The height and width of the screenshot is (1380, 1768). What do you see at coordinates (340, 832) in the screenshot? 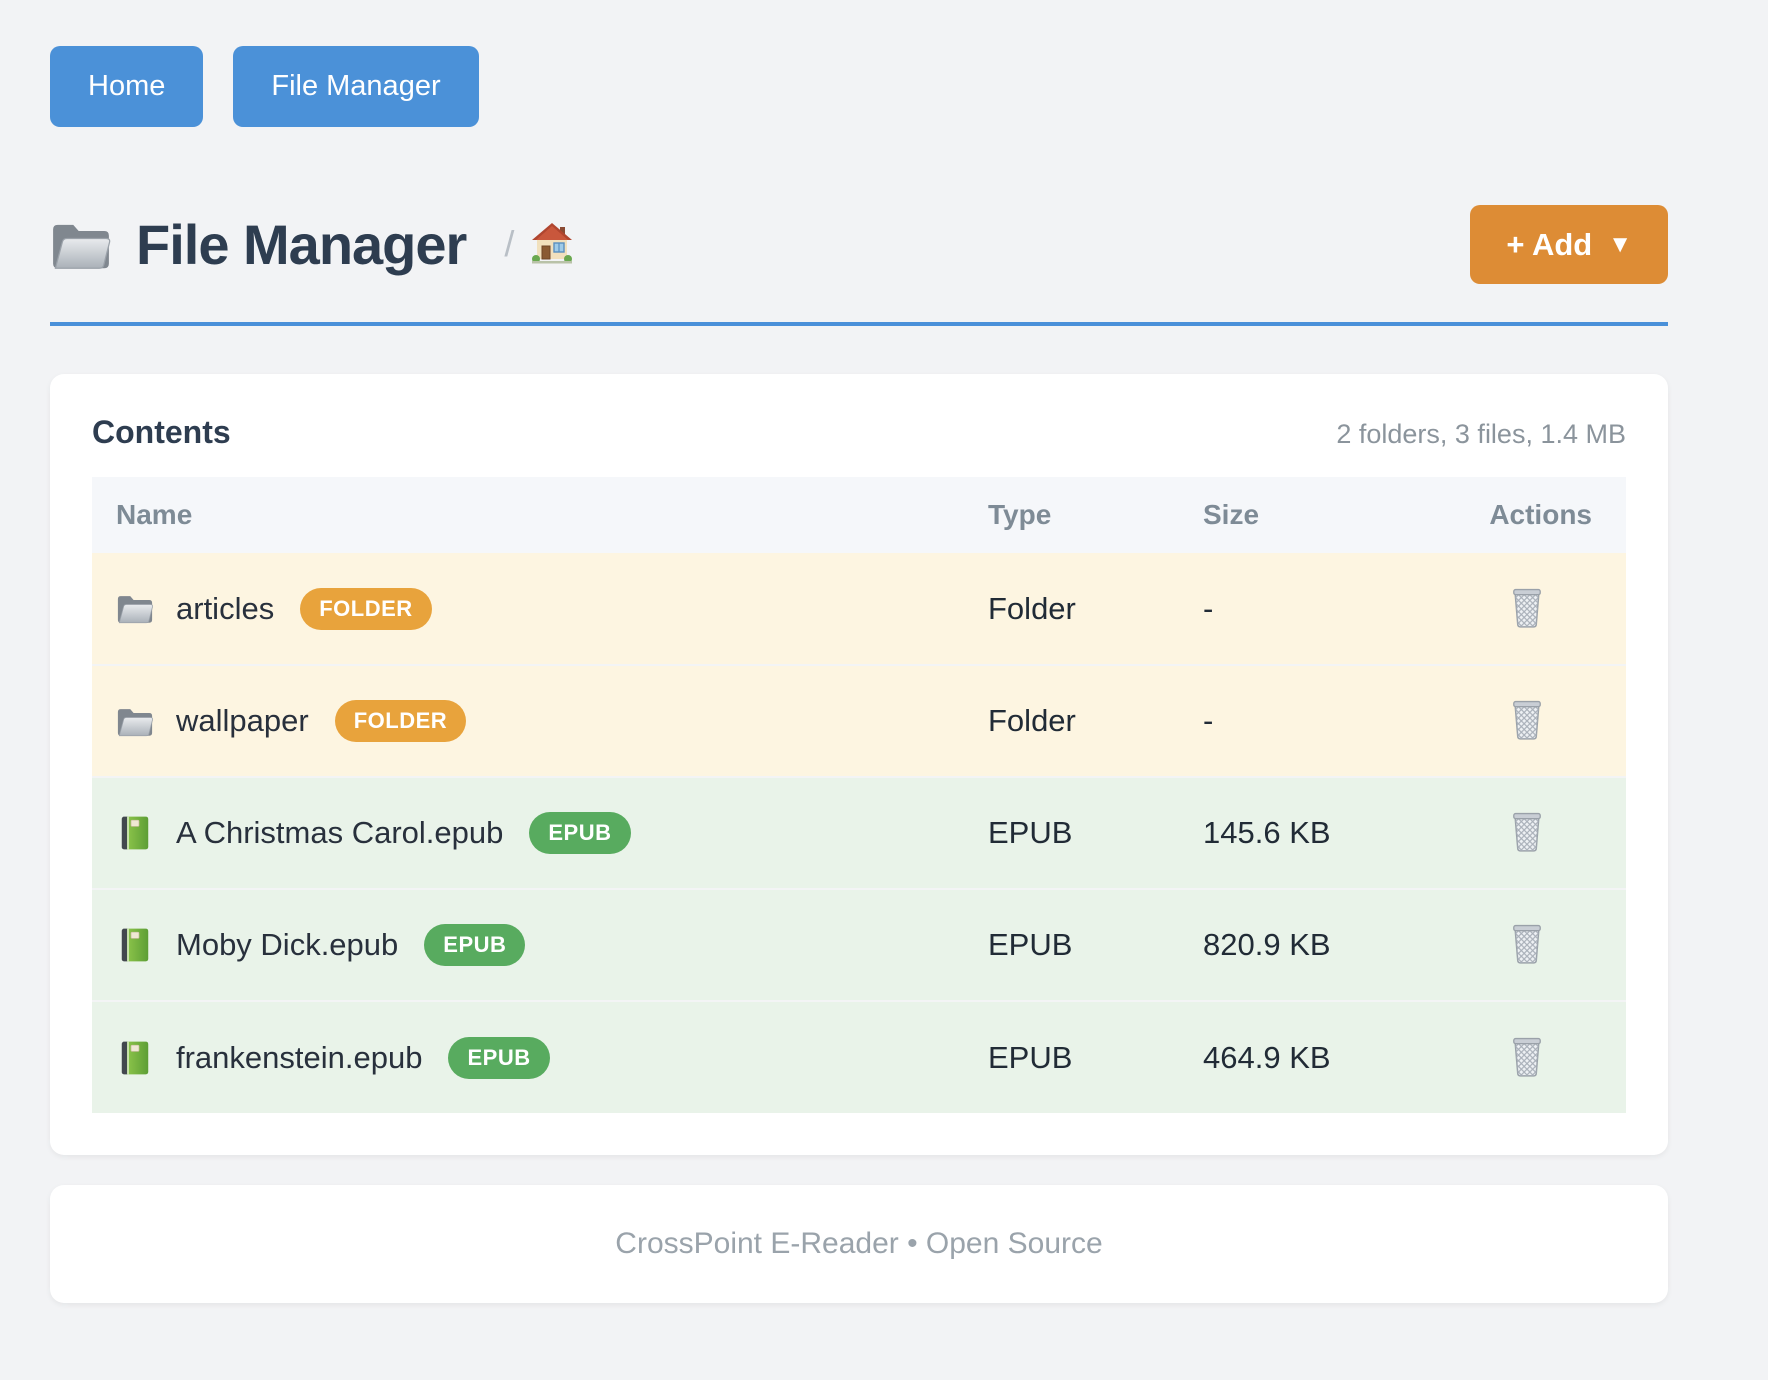
I see `file-name: A Christmas Carol.epub` at bounding box center [340, 832].